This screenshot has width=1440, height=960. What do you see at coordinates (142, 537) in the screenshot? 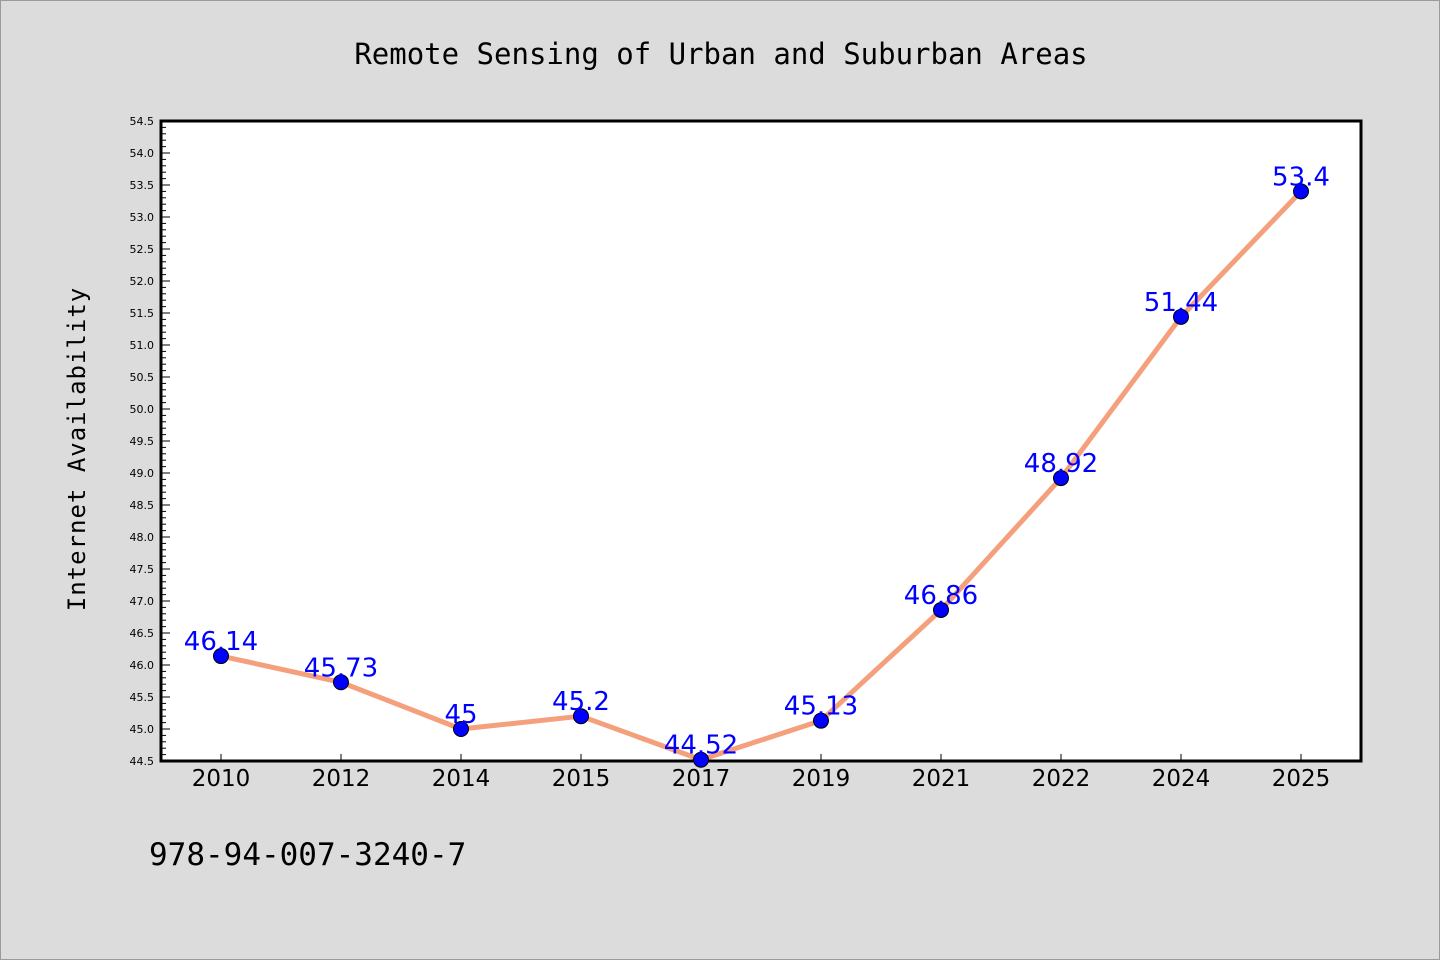
I see `y-tick-label: 48.0` at bounding box center [142, 537].